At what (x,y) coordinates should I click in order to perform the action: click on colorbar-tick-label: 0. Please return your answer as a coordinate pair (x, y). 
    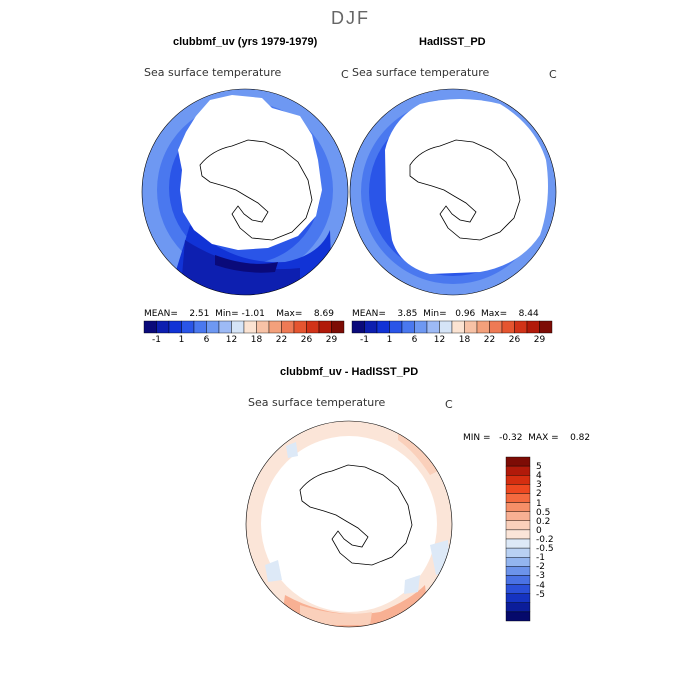
    Looking at the image, I should click on (539, 530).